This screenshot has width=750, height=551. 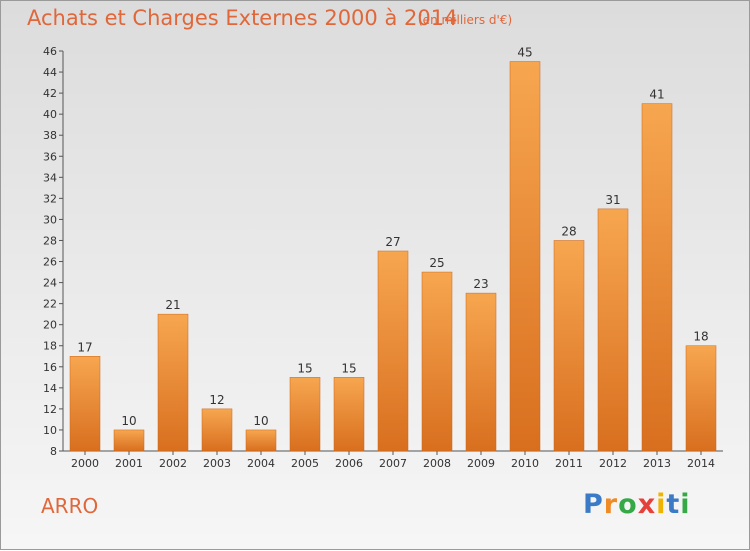 I want to click on logo-letter: t, so click(x=673, y=504).